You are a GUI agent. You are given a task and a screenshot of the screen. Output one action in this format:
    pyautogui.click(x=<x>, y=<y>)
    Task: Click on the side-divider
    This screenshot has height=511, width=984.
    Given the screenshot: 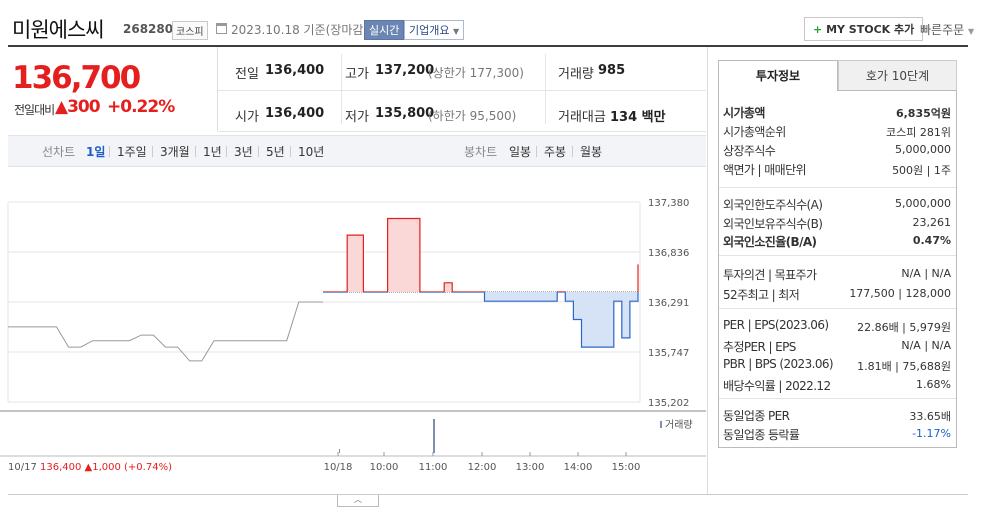 What is the action you would take?
    pyautogui.click(x=707, y=271)
    